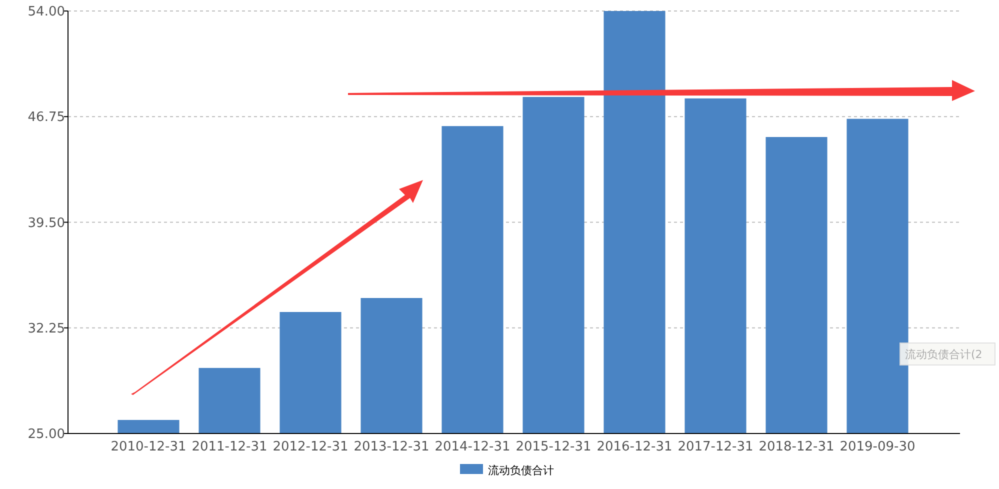  What do you see at coordinates (716, 447) in the screenshot?
I see `x-tick-label: 2017-12-31` at bounding box center [716, 447].